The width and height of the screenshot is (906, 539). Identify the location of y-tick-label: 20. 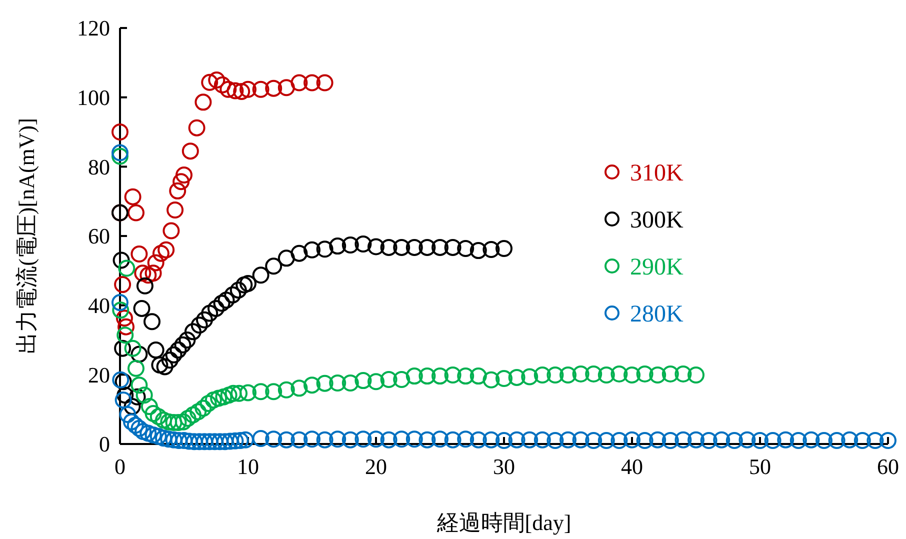
(99, 375).